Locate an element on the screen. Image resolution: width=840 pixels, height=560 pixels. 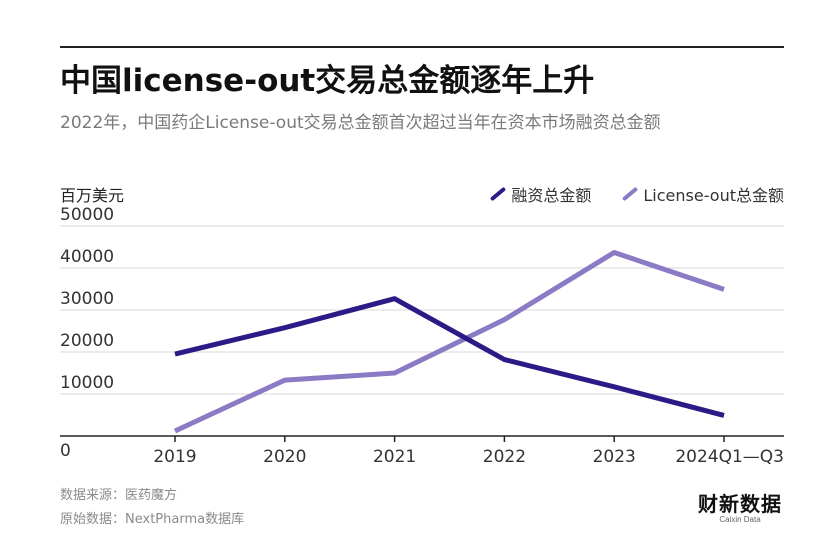
y-tick-label: 40000 is located at coordinates (87, 257).